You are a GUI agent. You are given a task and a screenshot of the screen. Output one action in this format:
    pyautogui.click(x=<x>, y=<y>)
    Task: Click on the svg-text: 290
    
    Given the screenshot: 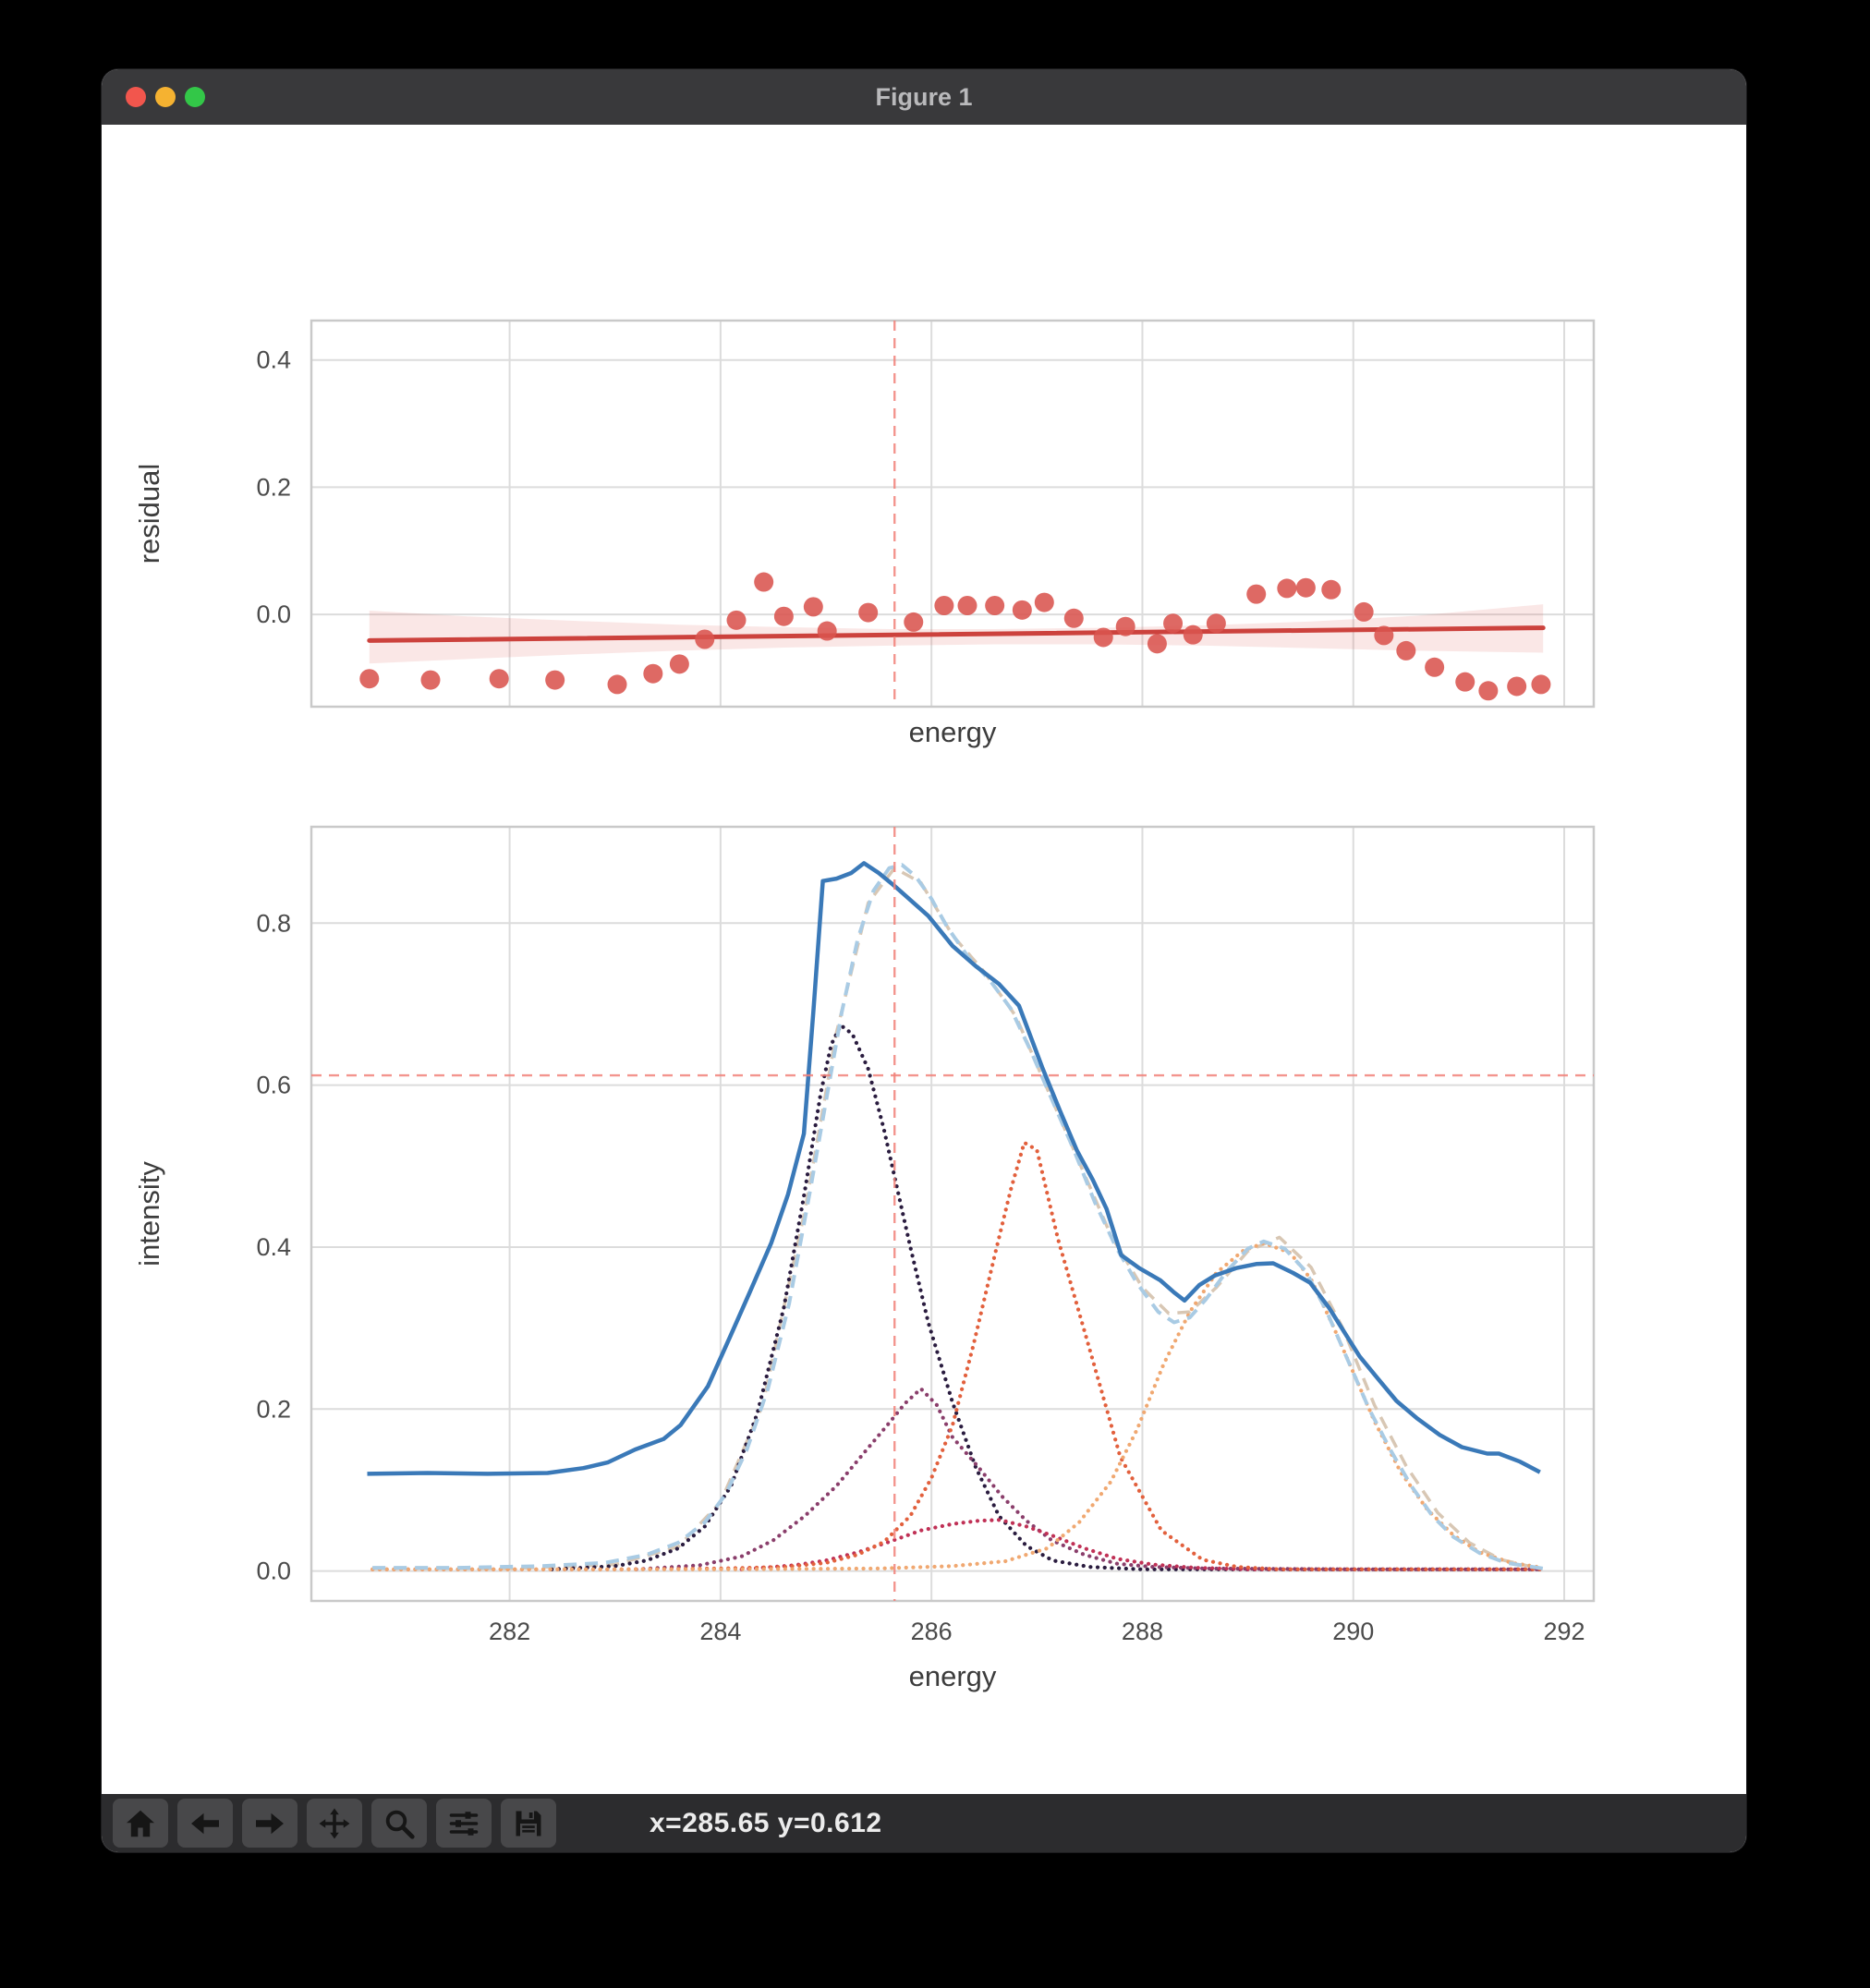 What is the action you would take?
    pyautogui.click(x=1353, y=1631)
    